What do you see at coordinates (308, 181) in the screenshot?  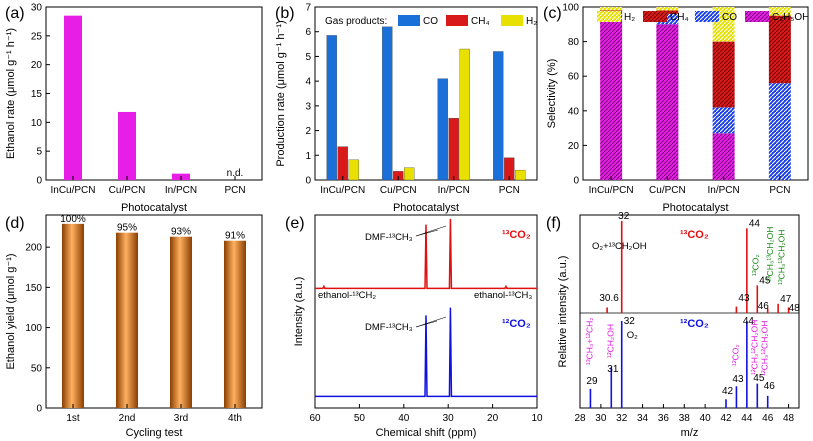 I see `panel-b-ytick-label: 0` at bounding box center [308, 181].